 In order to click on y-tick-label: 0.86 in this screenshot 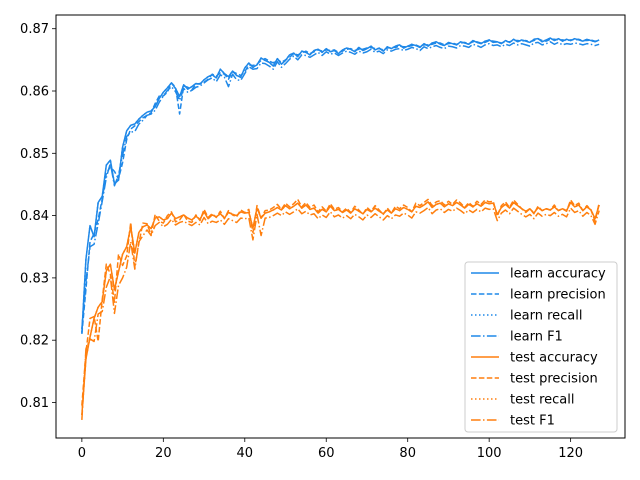, I will do `click(34, 92)`.